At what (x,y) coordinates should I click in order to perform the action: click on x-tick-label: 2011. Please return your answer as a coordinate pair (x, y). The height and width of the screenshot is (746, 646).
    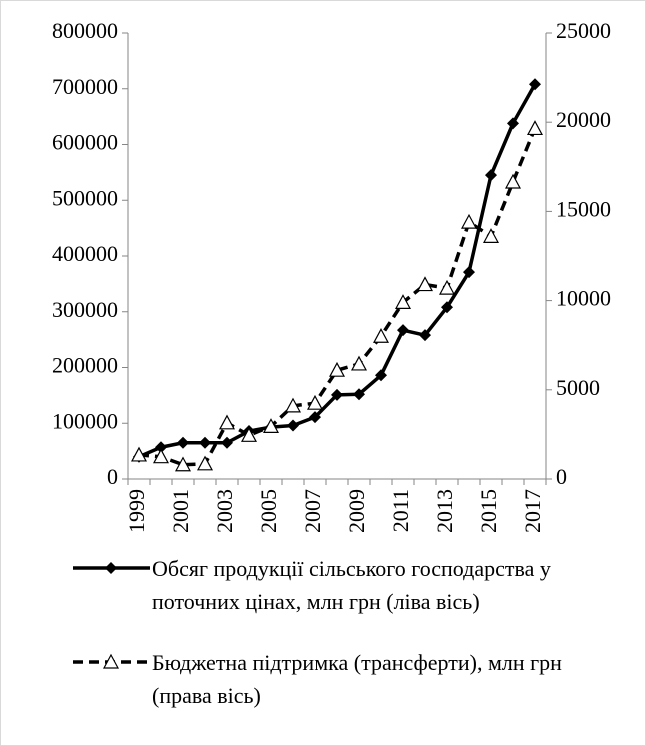
    Looking at the image, I should click on (400, 510).